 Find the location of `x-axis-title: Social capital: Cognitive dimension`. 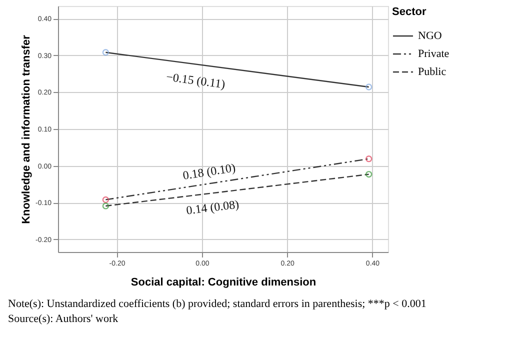

x-axis-title: Social capital: Cognitive dimension is located at coordinates (223, 282).